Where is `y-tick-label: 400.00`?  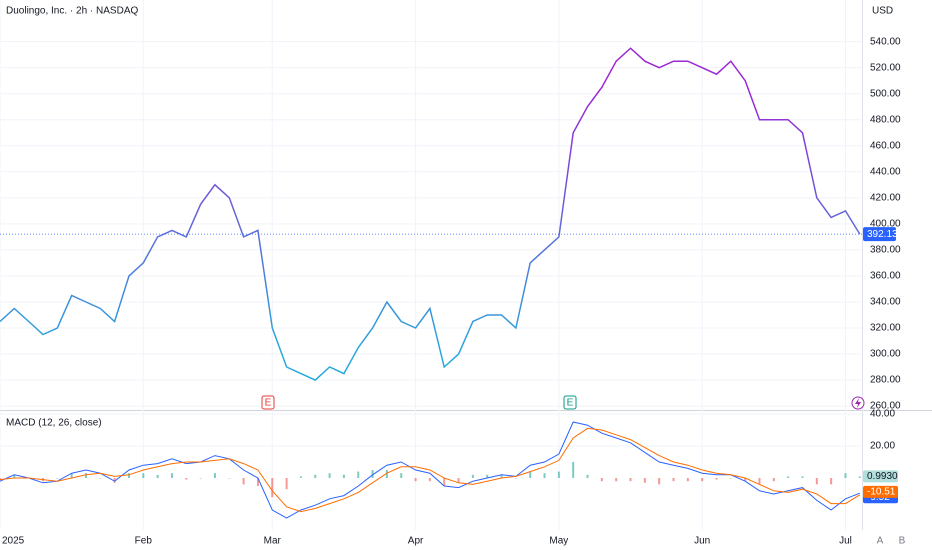
y-tick-label: 400.00 is located at coordinates (885, 224).